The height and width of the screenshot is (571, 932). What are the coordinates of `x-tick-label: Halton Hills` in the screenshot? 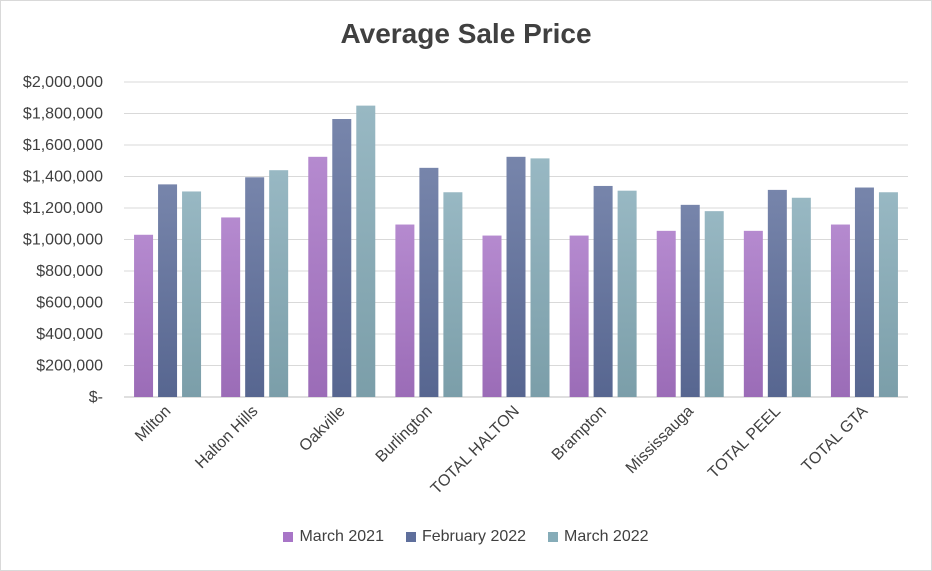 It's located at (226, 437).